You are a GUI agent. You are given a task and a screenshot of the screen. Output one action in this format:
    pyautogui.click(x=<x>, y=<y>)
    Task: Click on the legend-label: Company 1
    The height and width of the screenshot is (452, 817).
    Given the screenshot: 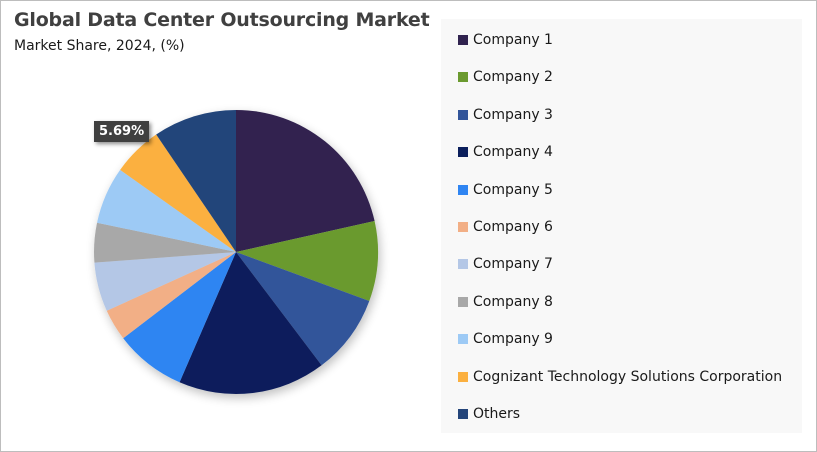 What is the action you would take?
    pyautogui.click(x=513, y=40)
    